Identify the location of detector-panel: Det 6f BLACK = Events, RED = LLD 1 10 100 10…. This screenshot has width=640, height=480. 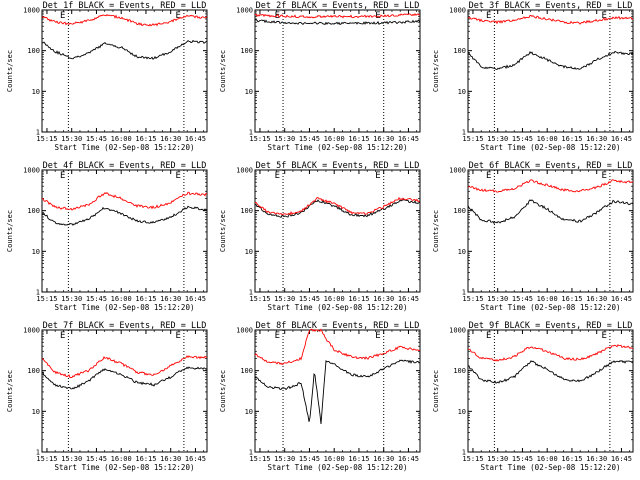
(533, 236).